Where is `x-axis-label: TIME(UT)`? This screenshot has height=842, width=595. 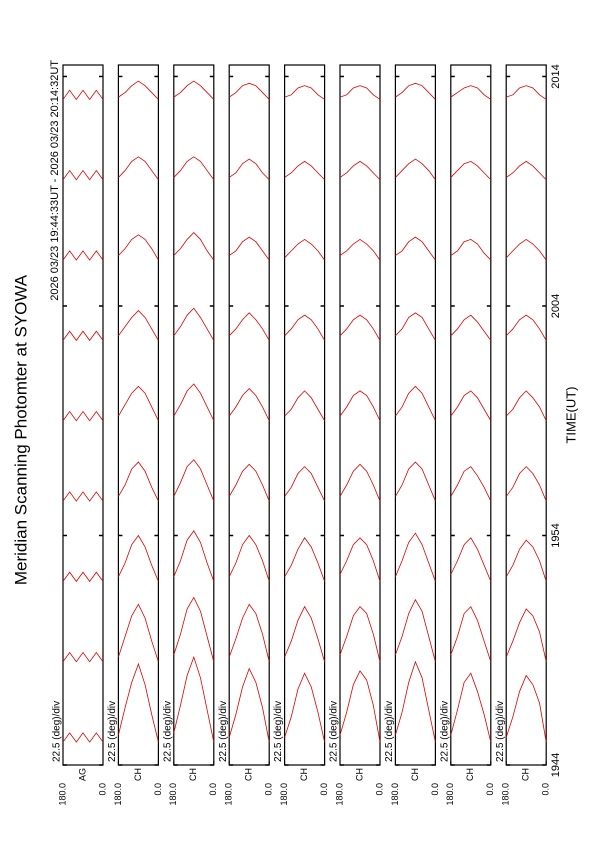 x-axis-label: TIME(UT) is located at coordinates (570, 414).